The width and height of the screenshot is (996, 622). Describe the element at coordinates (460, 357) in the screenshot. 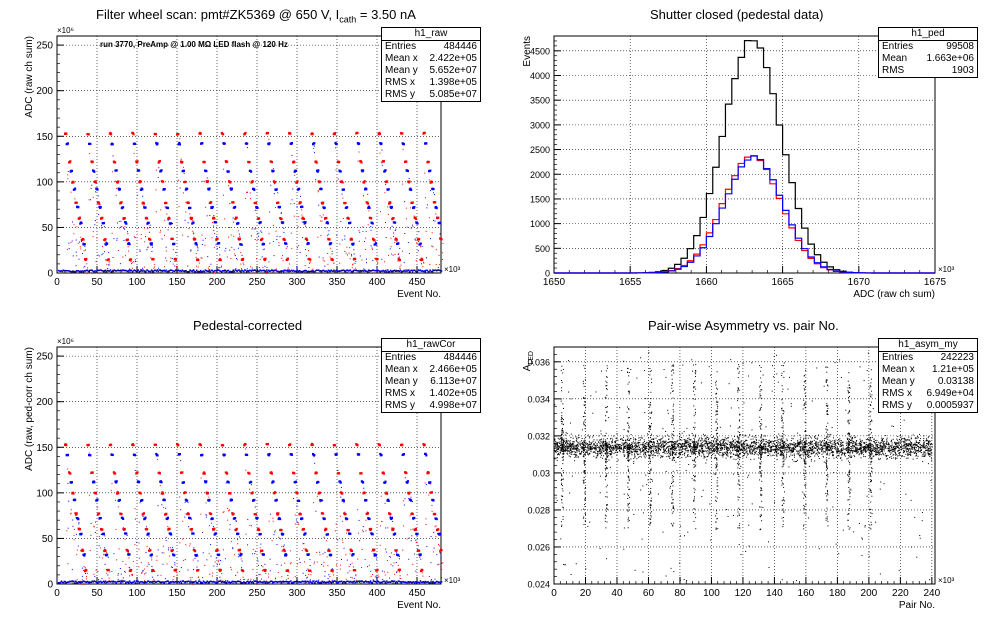

I see `stats-value: 484446` at that location.